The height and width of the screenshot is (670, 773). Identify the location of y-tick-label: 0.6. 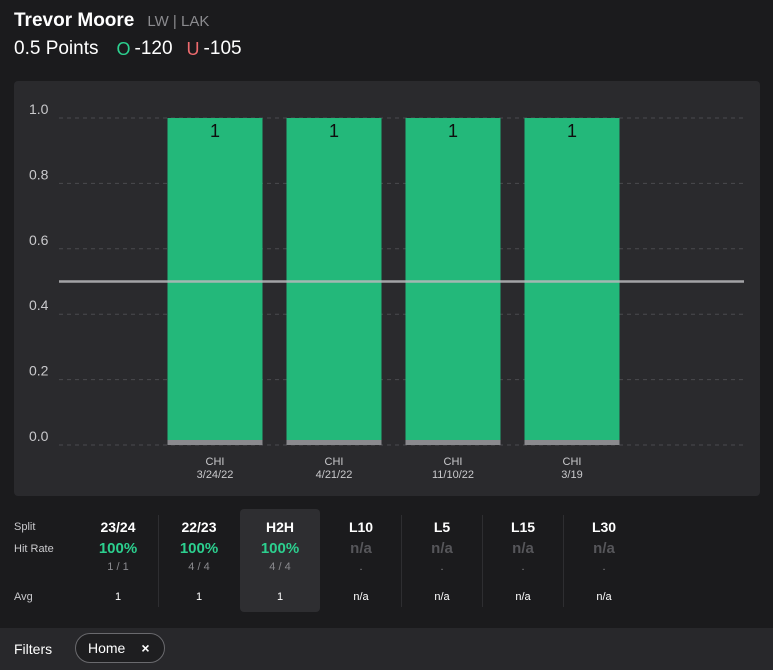
(39, 240).